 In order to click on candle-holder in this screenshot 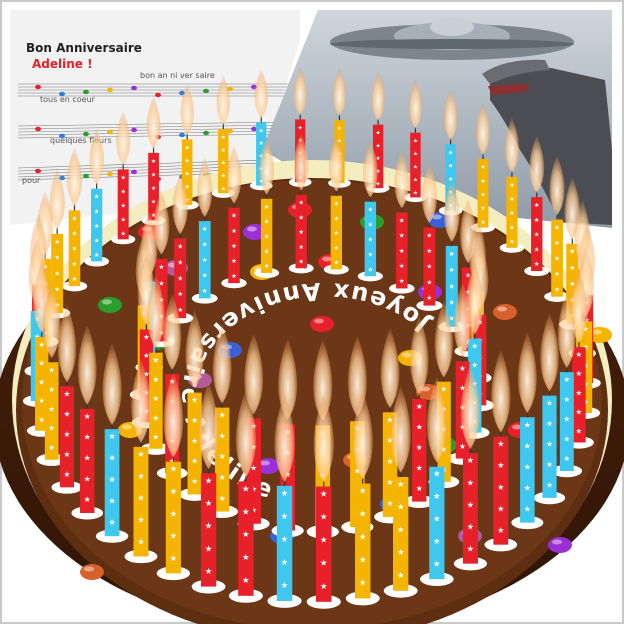, I will do `click(123, 239)`.